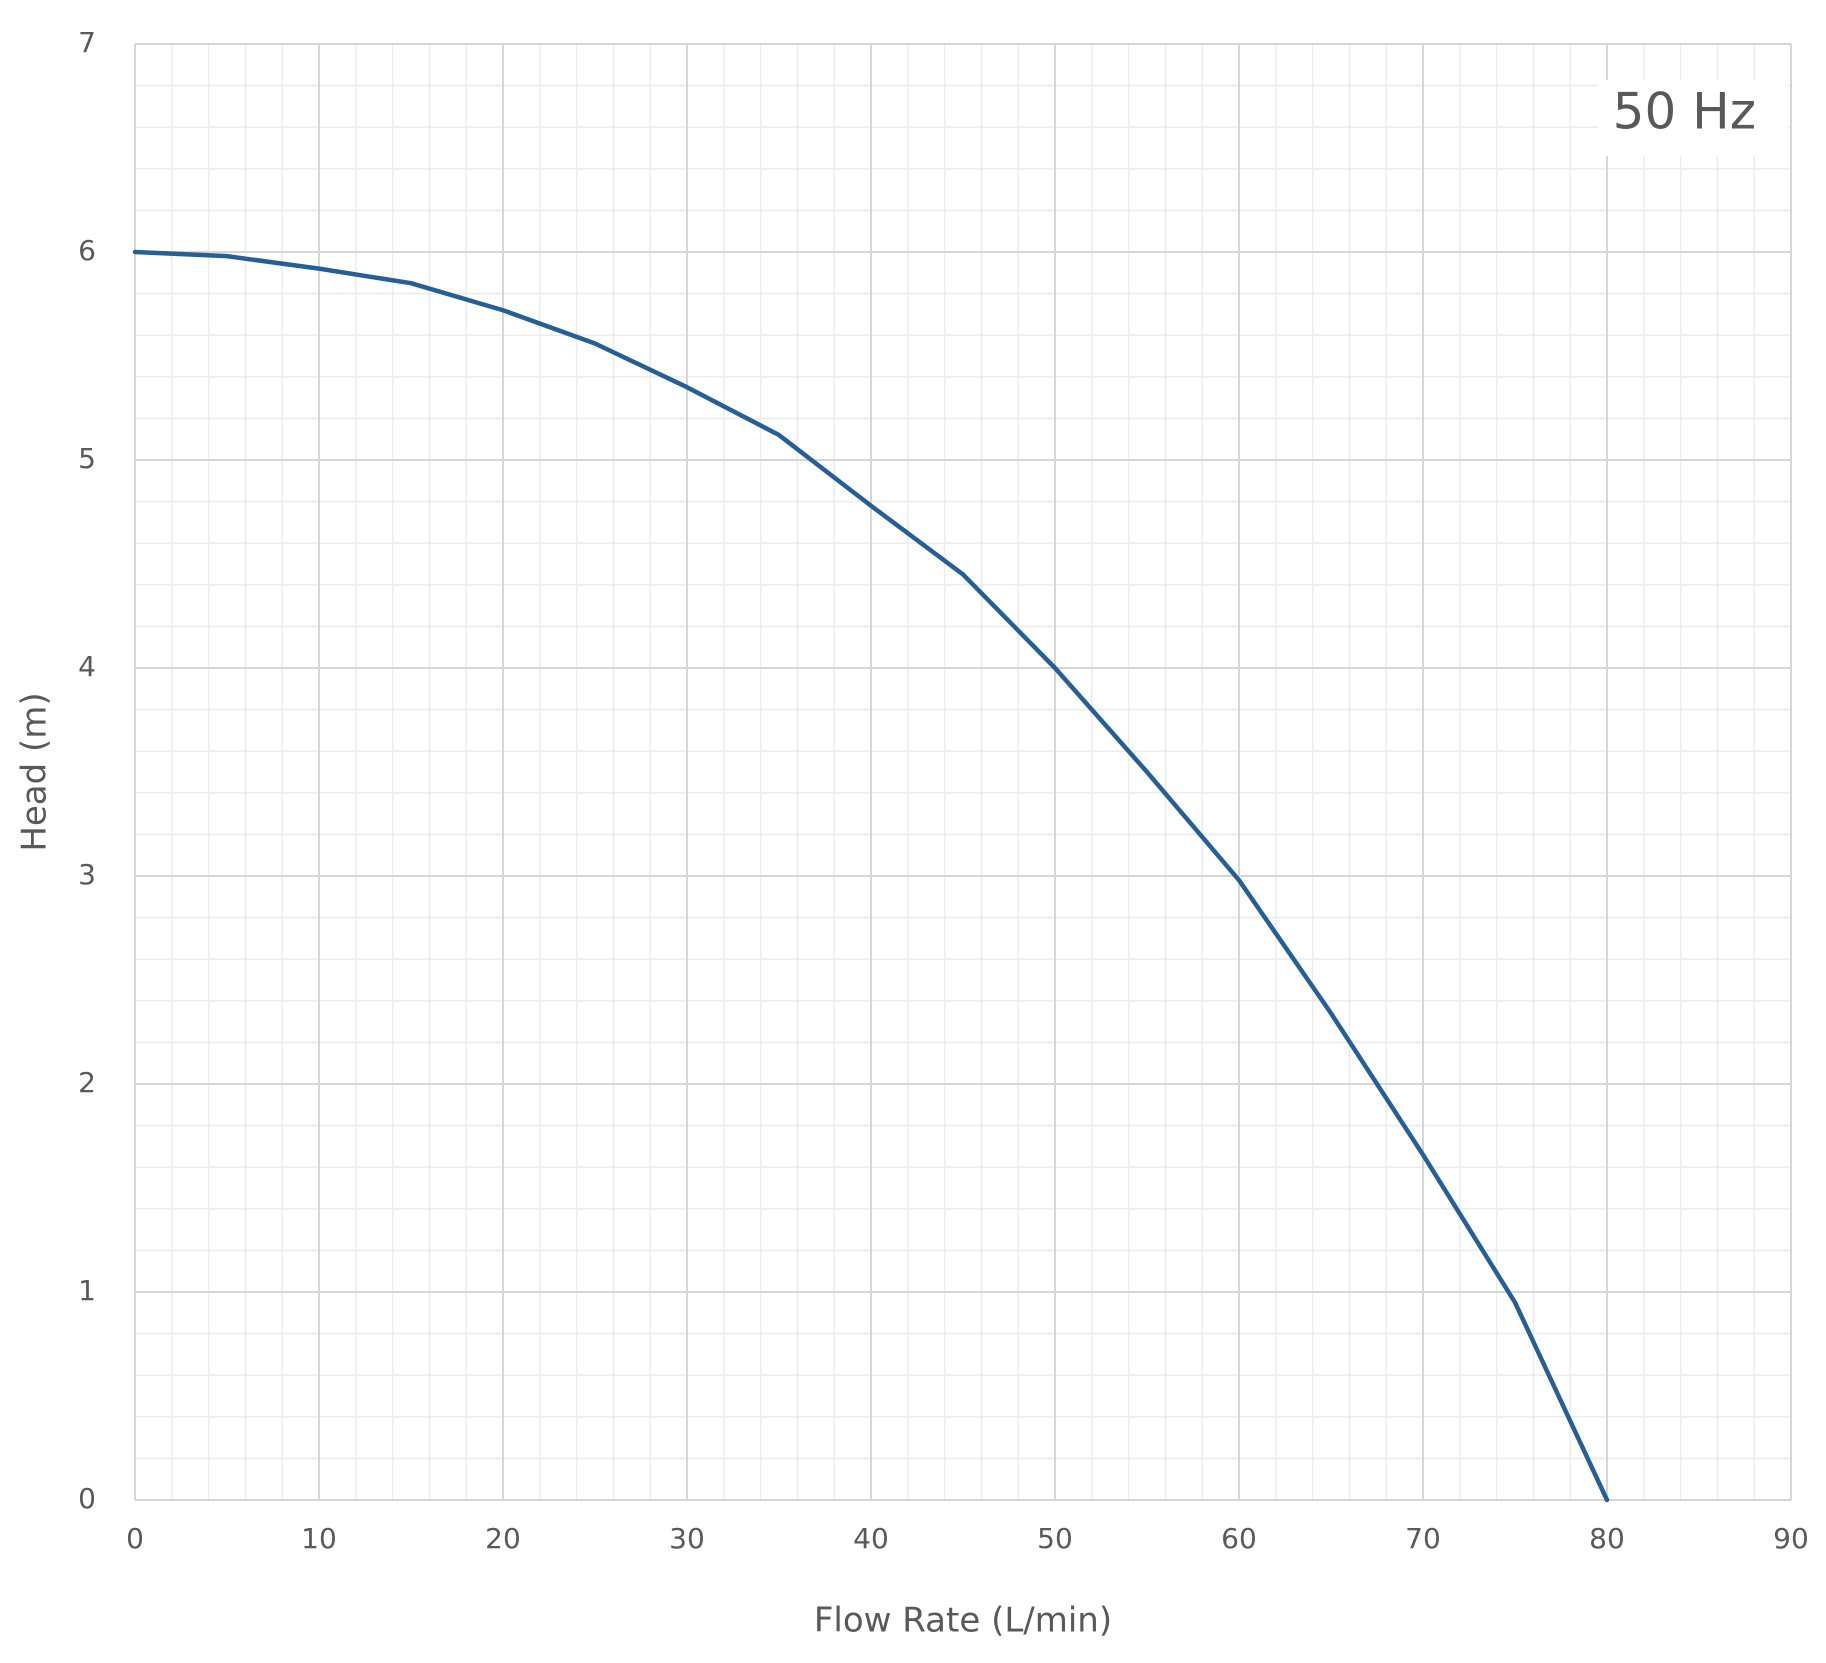  What do you see at coordinates (87, 874) in the screenshot?
I see `y-tick-label: 3` at bounding box center [87, 874].